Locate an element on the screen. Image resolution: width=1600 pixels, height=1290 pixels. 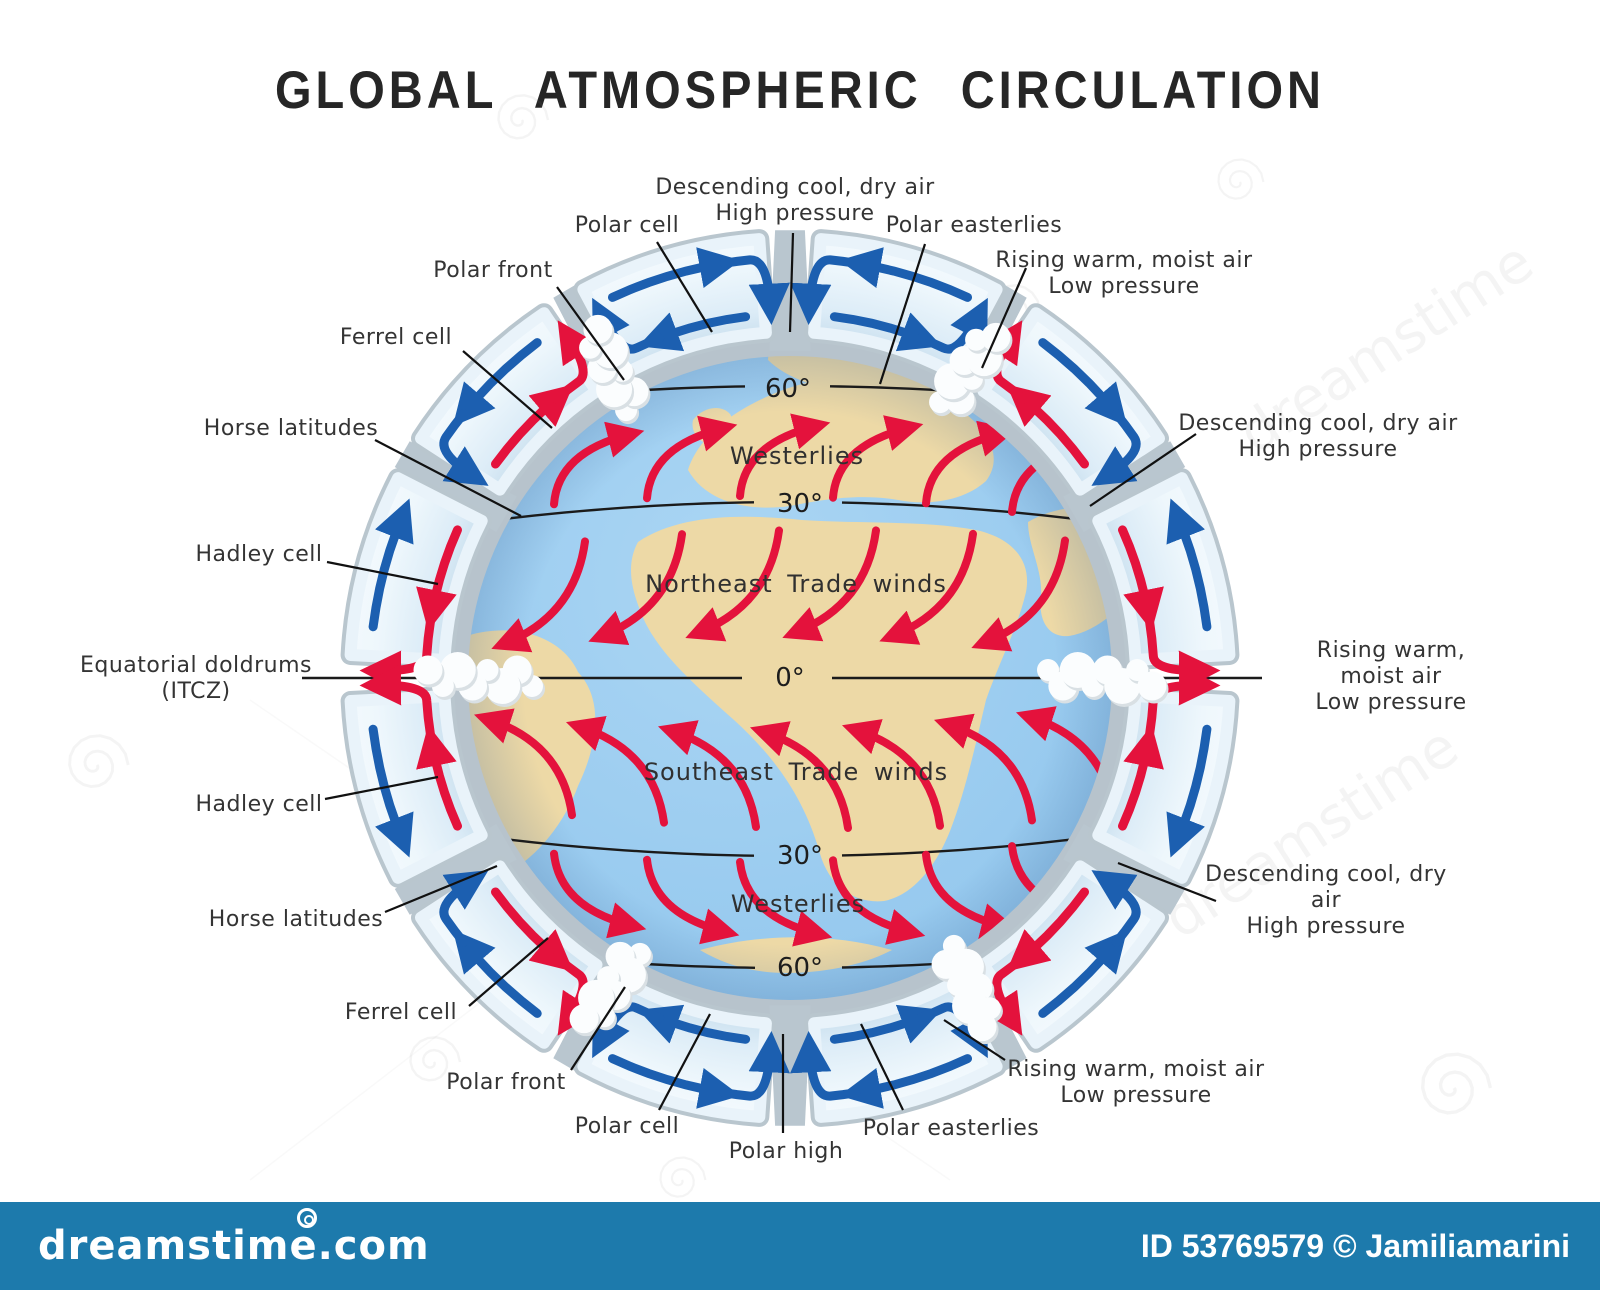
annotation-polar-front-south: Polar front is located at coordinates (506, 1083).